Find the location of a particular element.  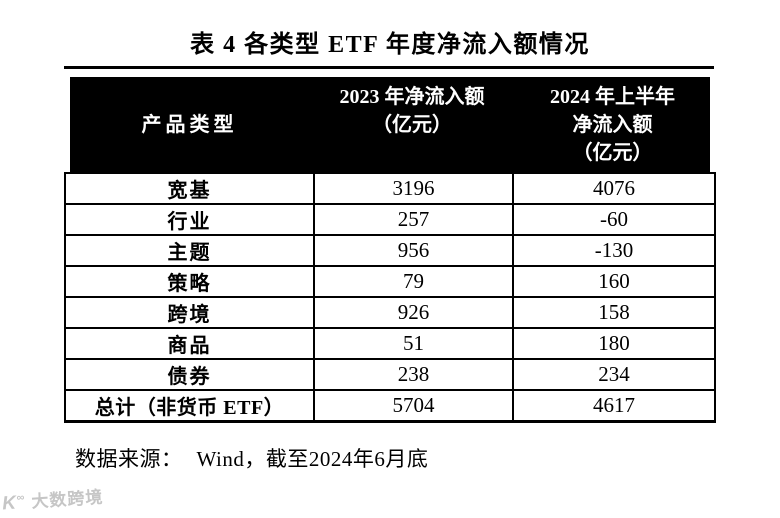

watermark: K∞ 大数跨境 is located at coordinates (52, 498).